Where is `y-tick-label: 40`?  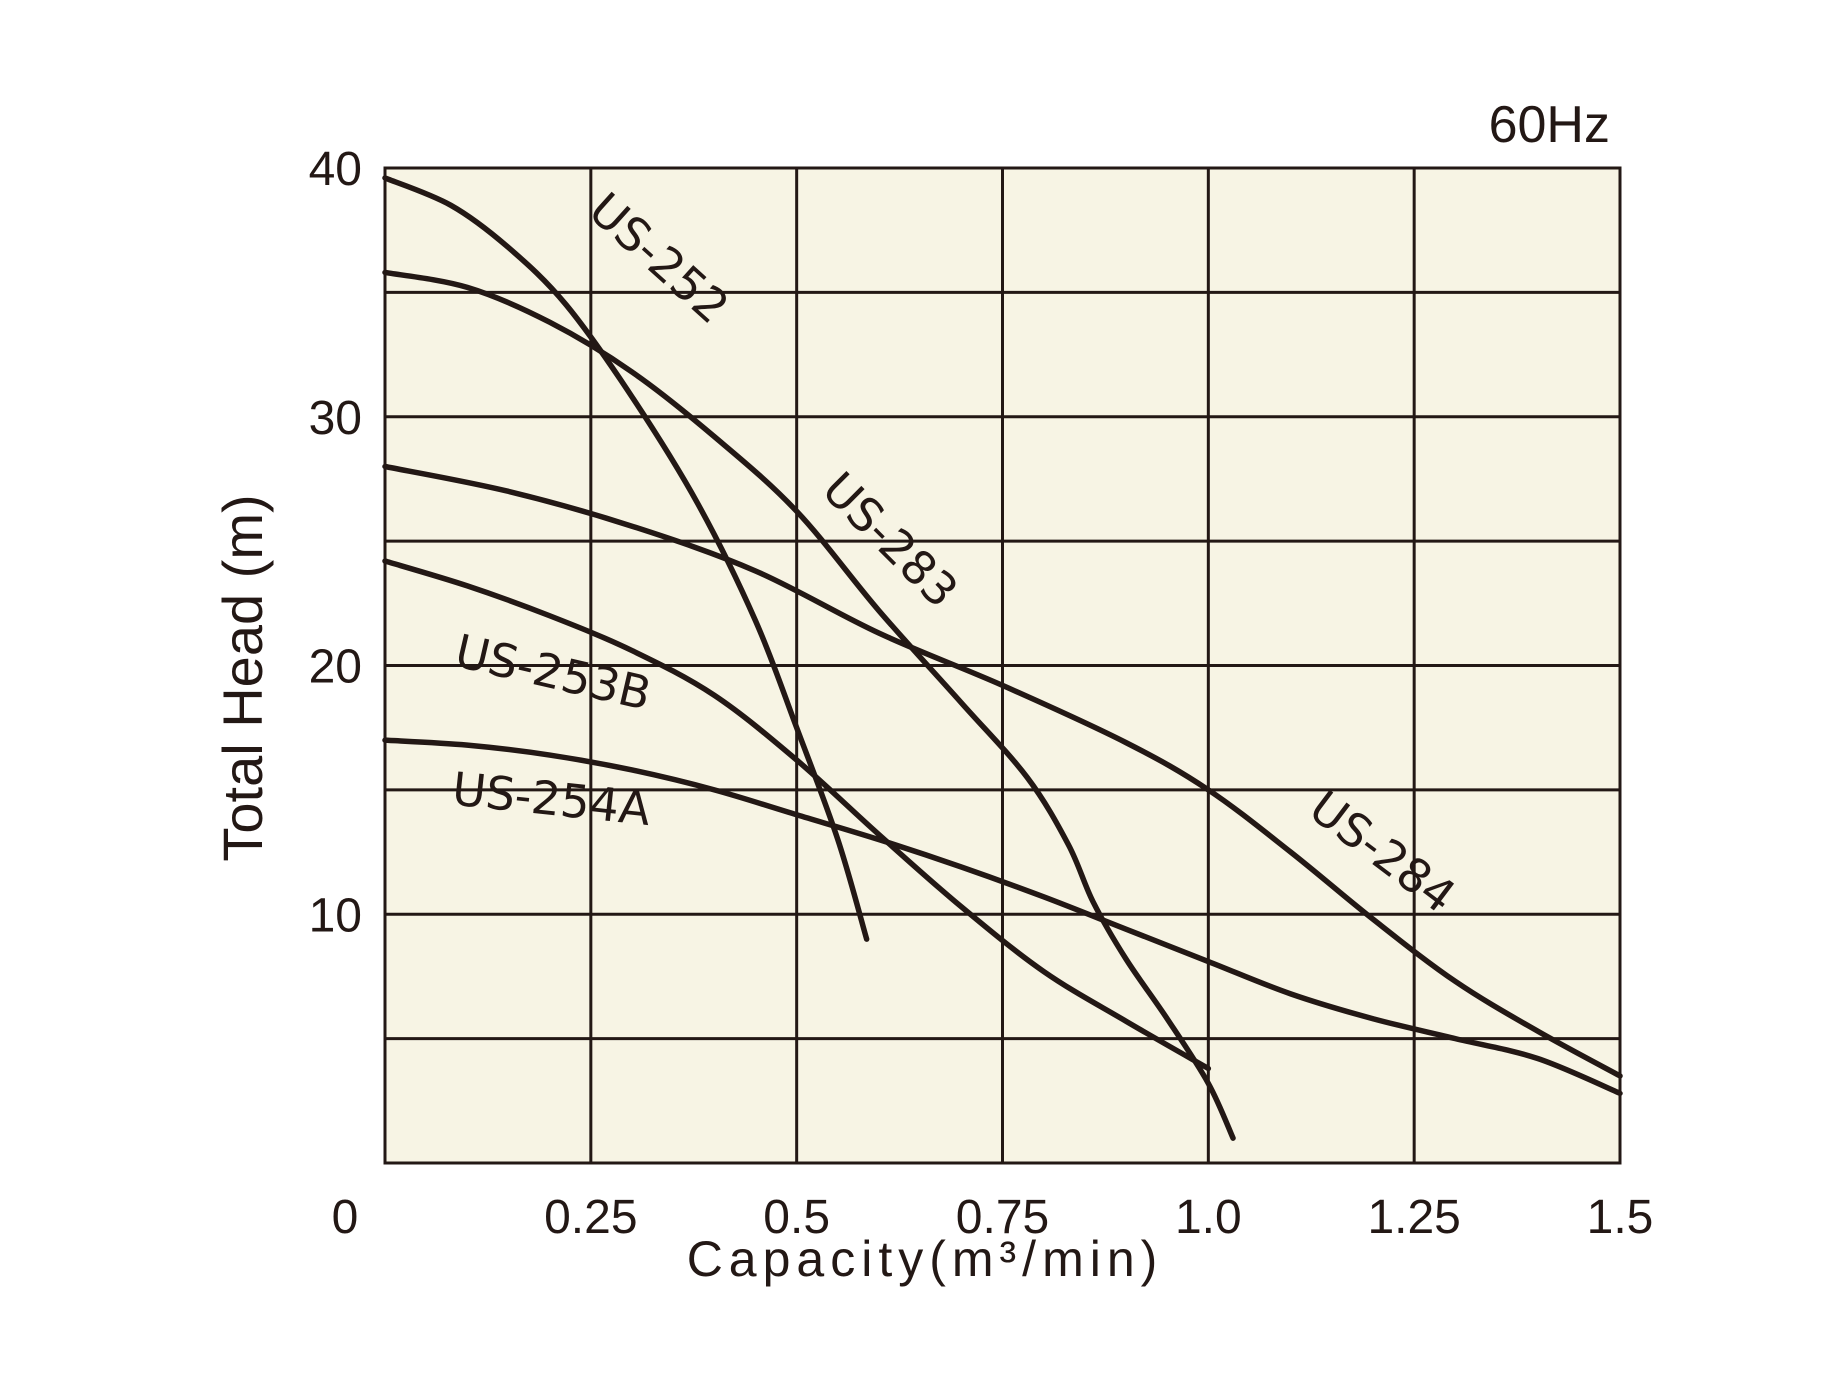 y-tick-label: 40 is located at coordinates (335, 169).